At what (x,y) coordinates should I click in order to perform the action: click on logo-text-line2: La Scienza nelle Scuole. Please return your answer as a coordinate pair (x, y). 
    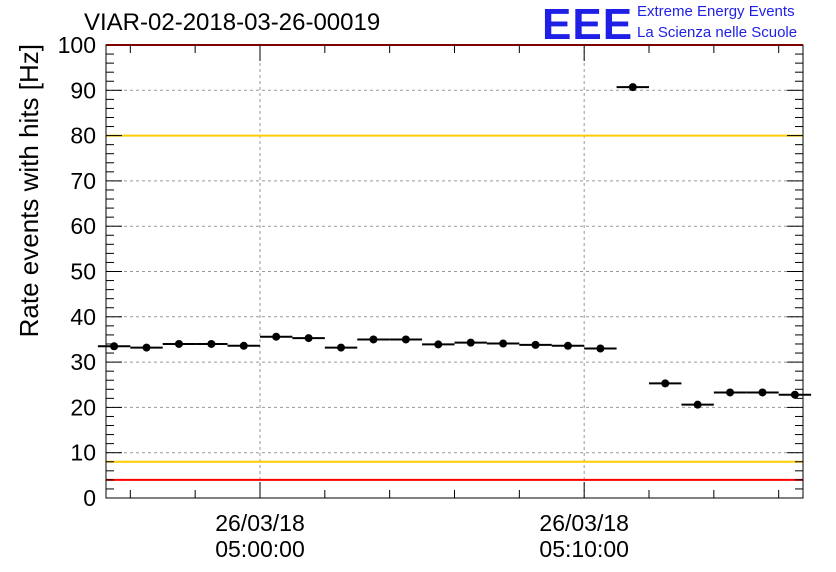
    Looking at the image, I should click on (717, 32).